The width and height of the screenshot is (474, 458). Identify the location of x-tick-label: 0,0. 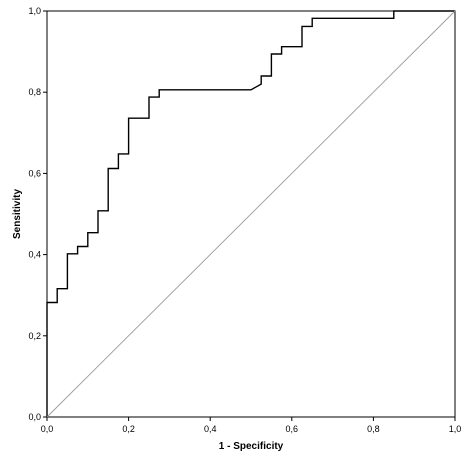
(47, 429).